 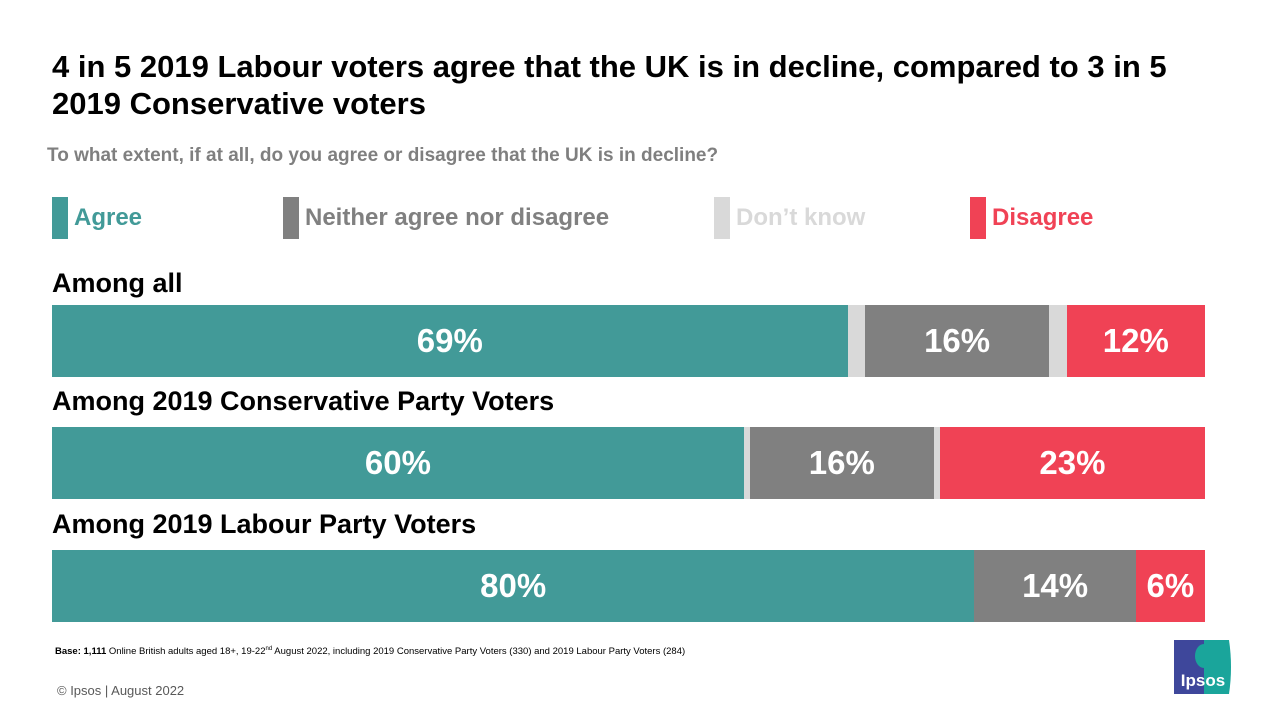 I want to click on row-label: Among 2019 Conservative Party Voters, so click(x=303, y=401).